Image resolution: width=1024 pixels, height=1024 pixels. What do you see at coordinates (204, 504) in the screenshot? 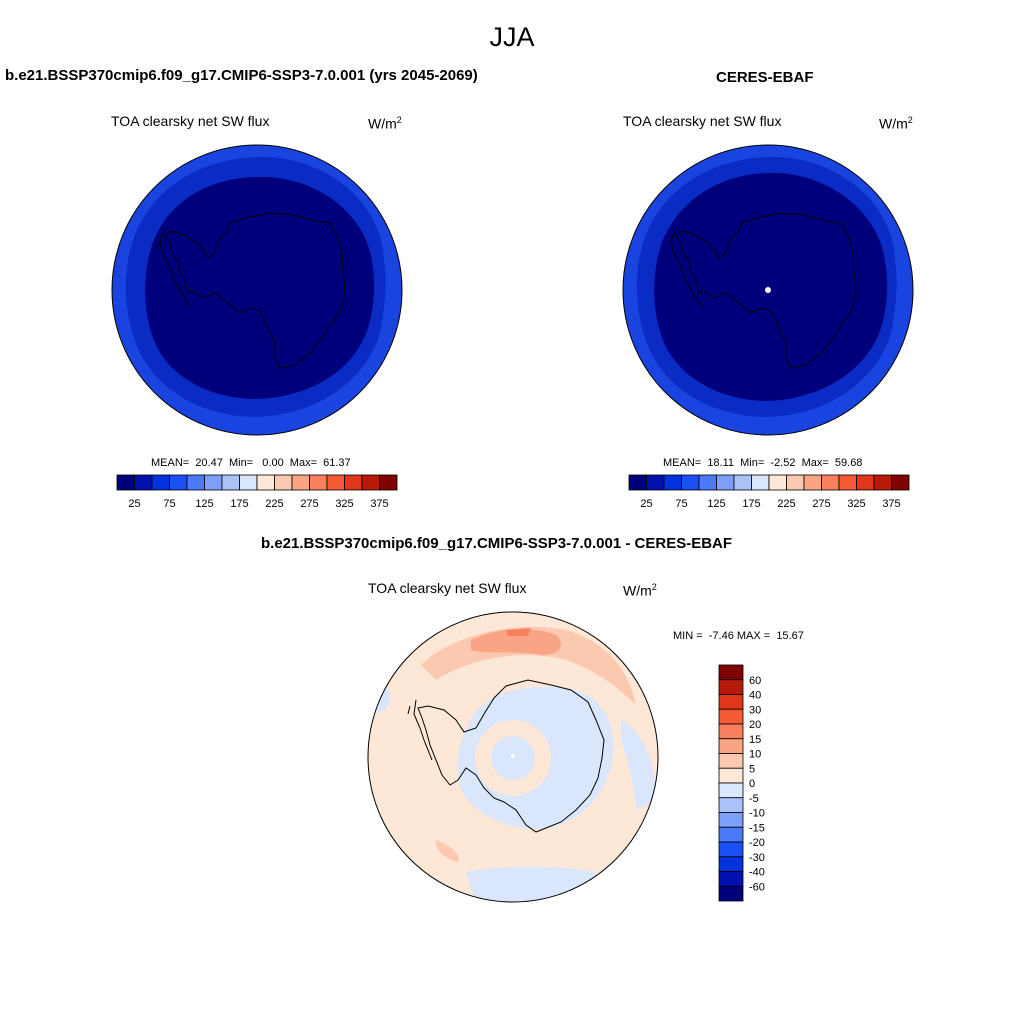
I see `colorbar-tick-label: 125` at bounding box center [204, 504].